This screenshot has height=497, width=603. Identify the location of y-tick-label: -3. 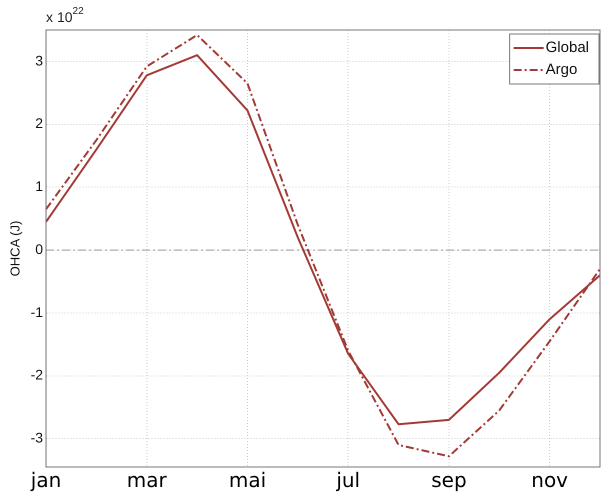
(37, 438).